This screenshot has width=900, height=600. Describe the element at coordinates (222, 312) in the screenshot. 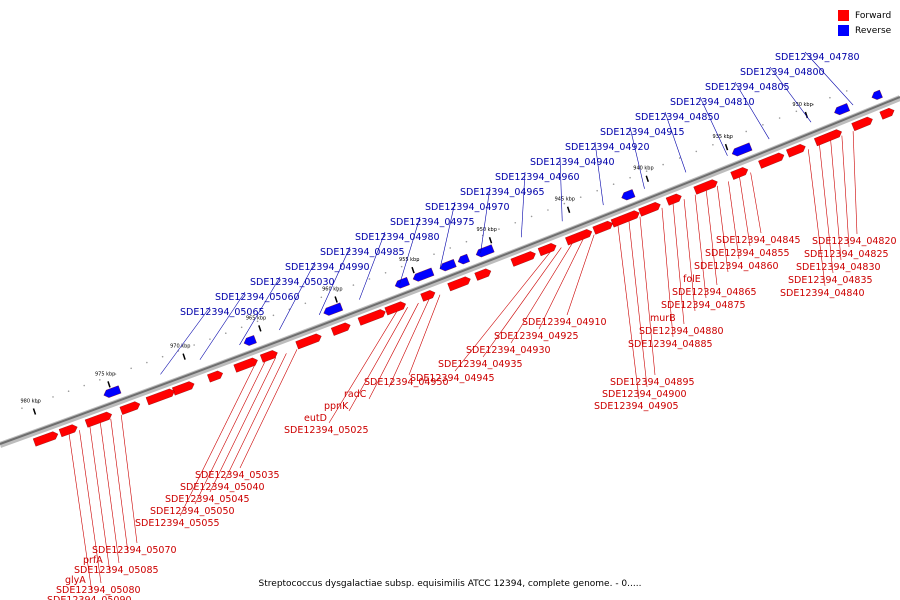

I see `gene-label: SDE12394_05065` at that location.